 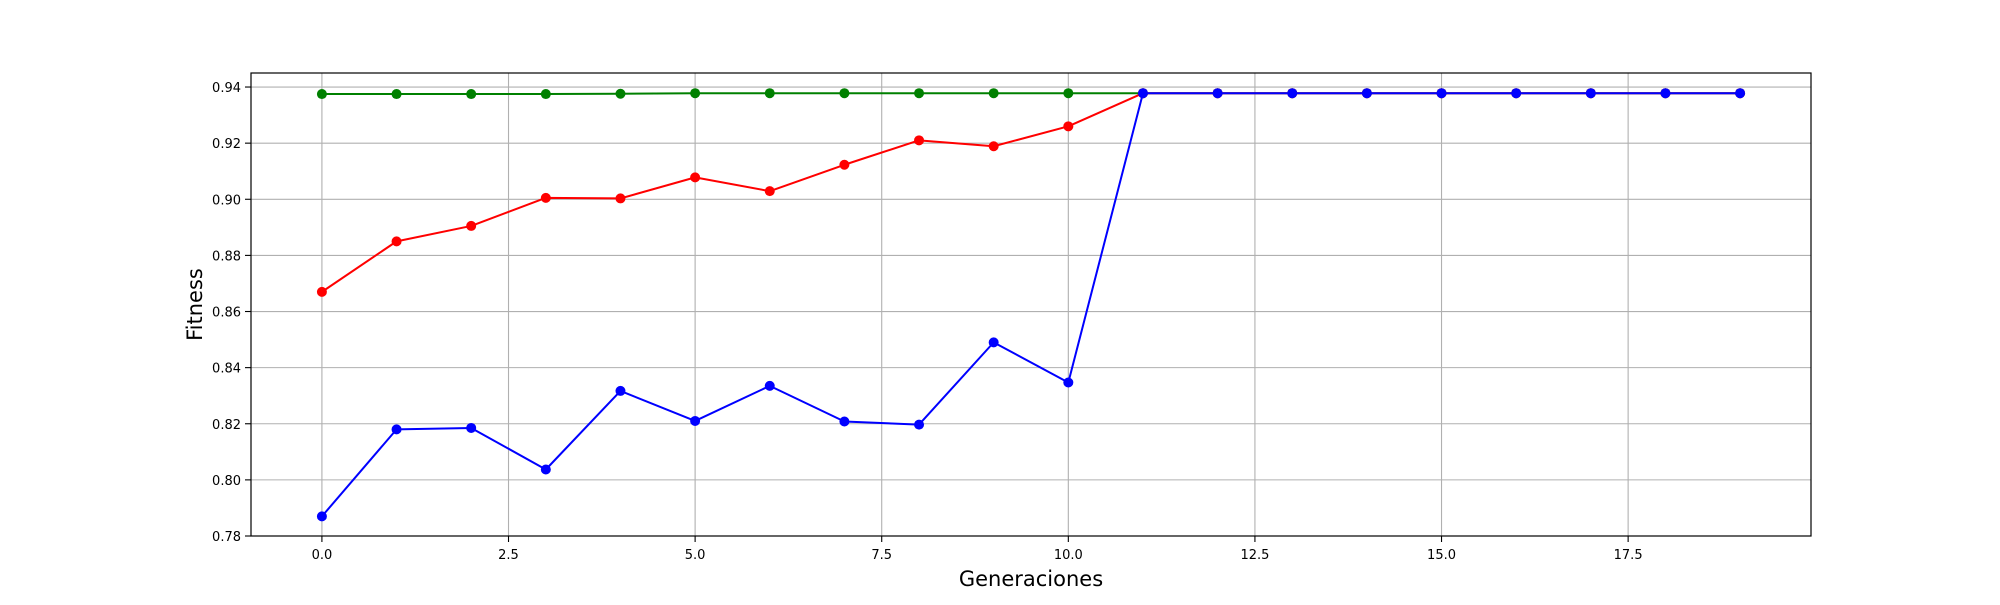 I want to click on x-axis-label: Generaciones, so click(x=1031, y=579).